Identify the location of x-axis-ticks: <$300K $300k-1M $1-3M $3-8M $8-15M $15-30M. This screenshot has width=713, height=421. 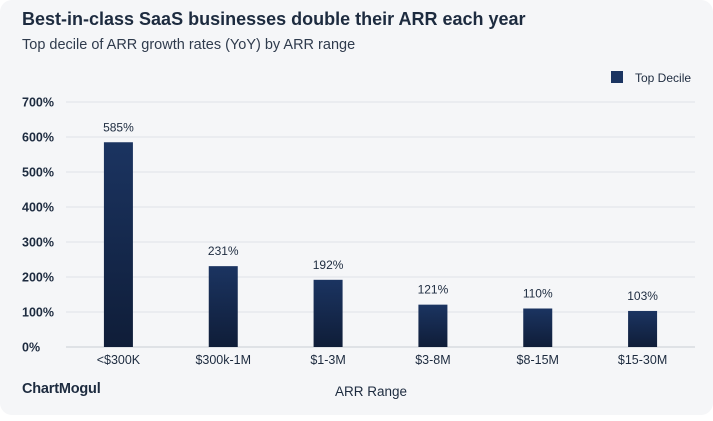
(382, 360).